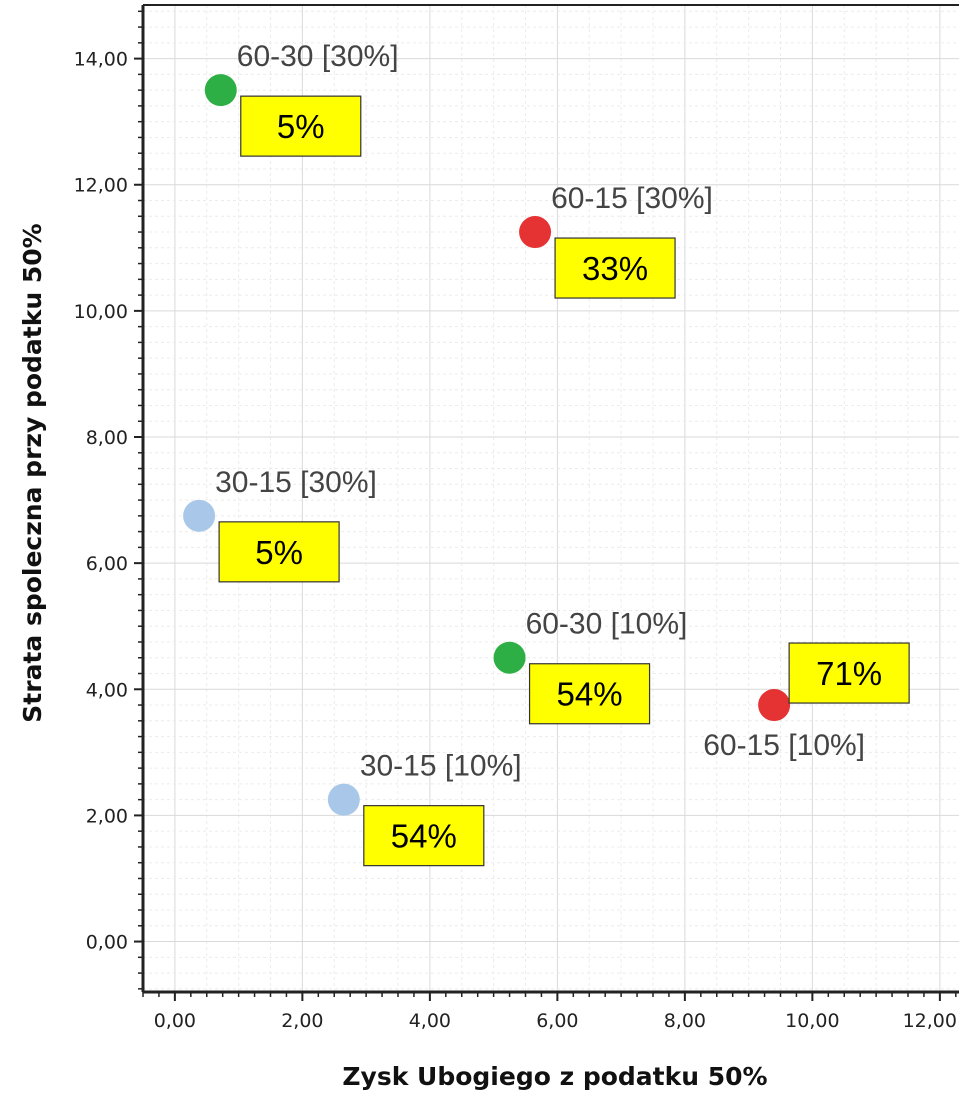  What do you see at coordinates (930, 1021) in the screenshot?
I see `x-tick-label: 12,00` at bounding box center [930, 1021].